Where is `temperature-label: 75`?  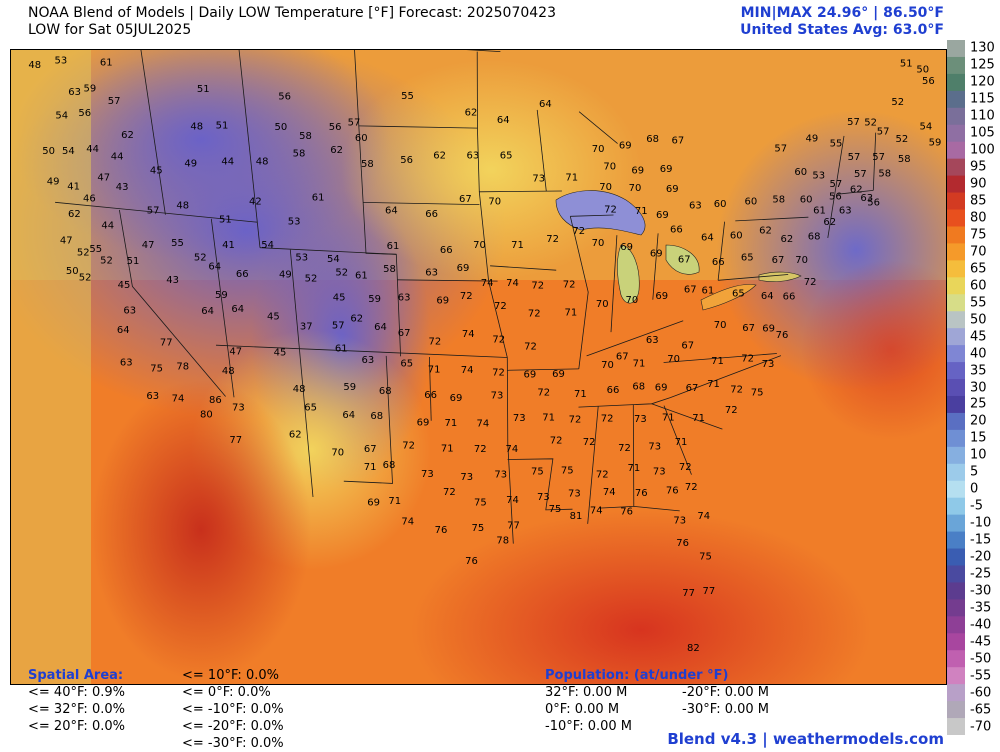 temperature-label: 75 is located at coordinates (480, 503).